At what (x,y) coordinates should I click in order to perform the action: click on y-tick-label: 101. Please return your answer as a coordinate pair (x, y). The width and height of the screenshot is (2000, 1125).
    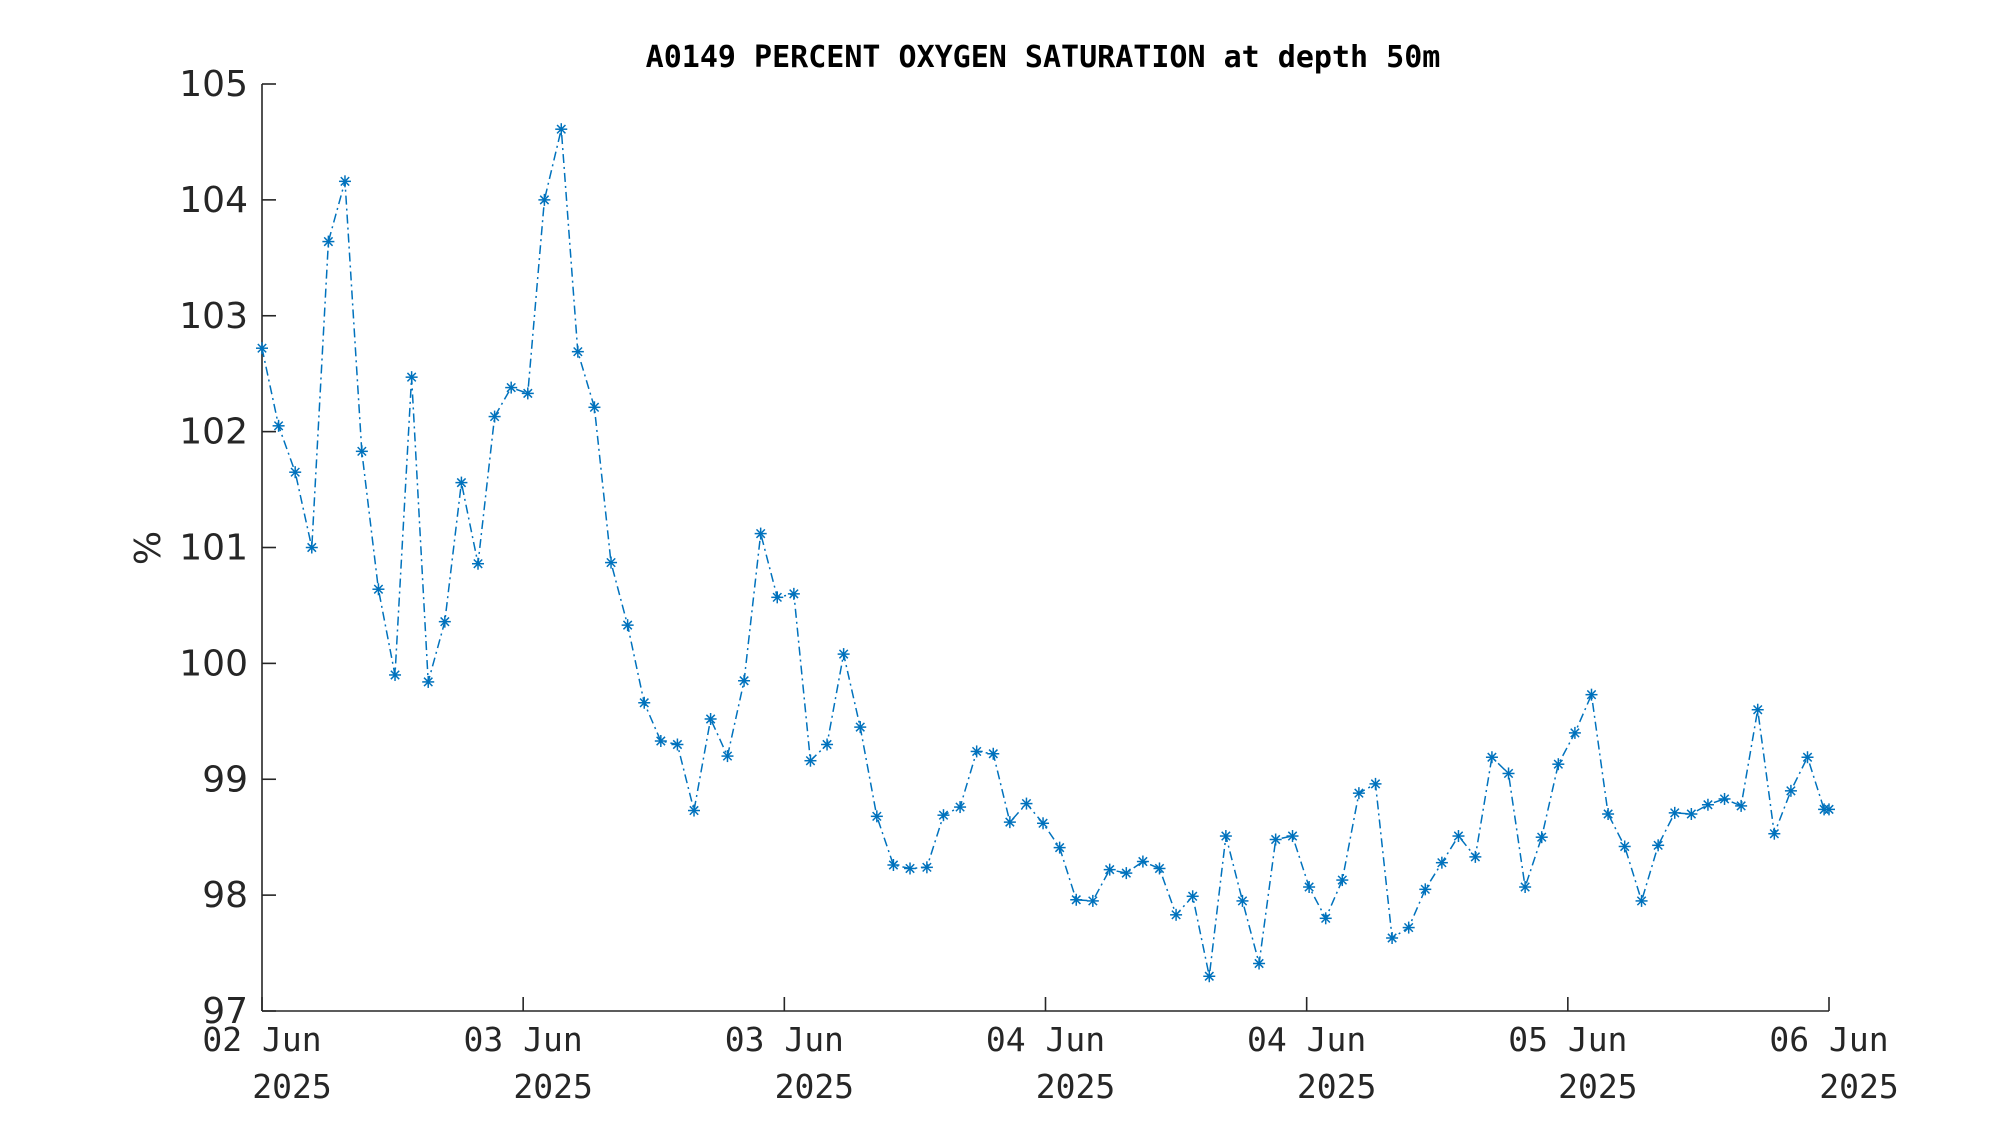
    Looking at the image, I should click on (213, 548).